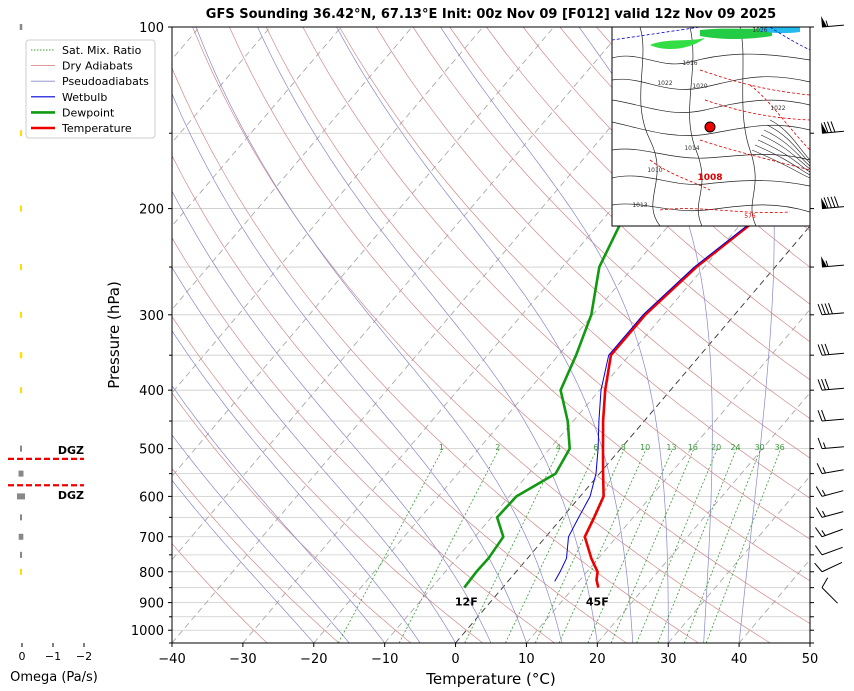 This screenshot has height=691, width=854. Describe the element at coordinates (490, 679) in the screenshot. I see `x-axis-title: Temperature (°C)` at that location.